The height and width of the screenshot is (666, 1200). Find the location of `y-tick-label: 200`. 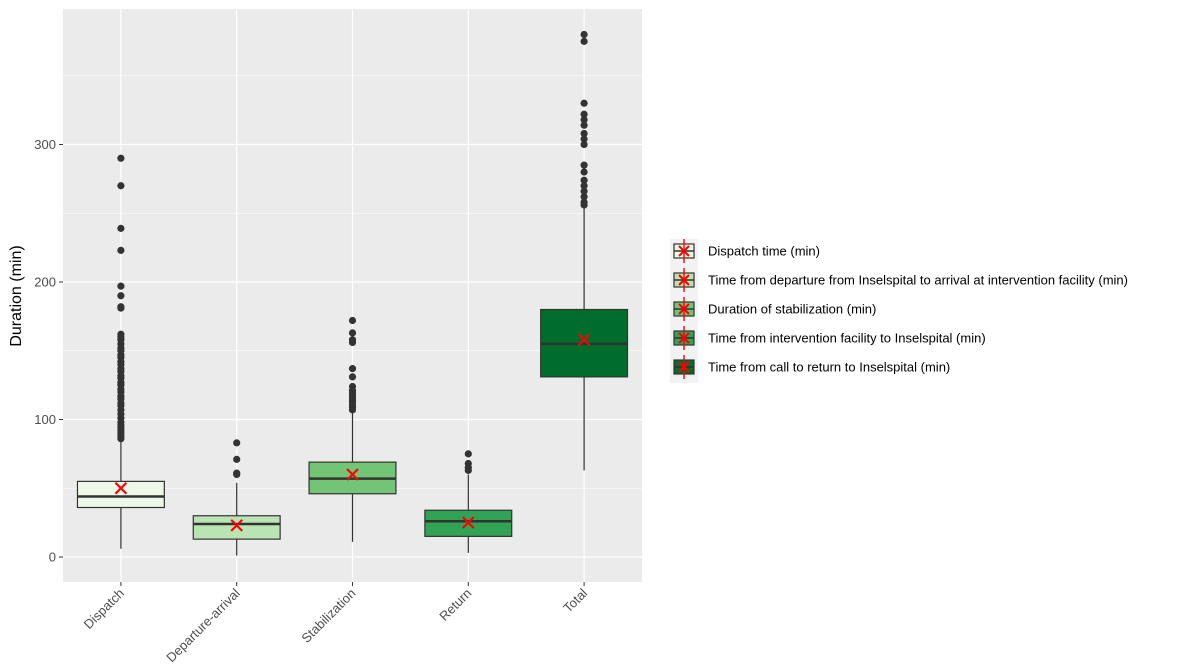

y-tick-label: 200 is located at coordinates (45, 282).